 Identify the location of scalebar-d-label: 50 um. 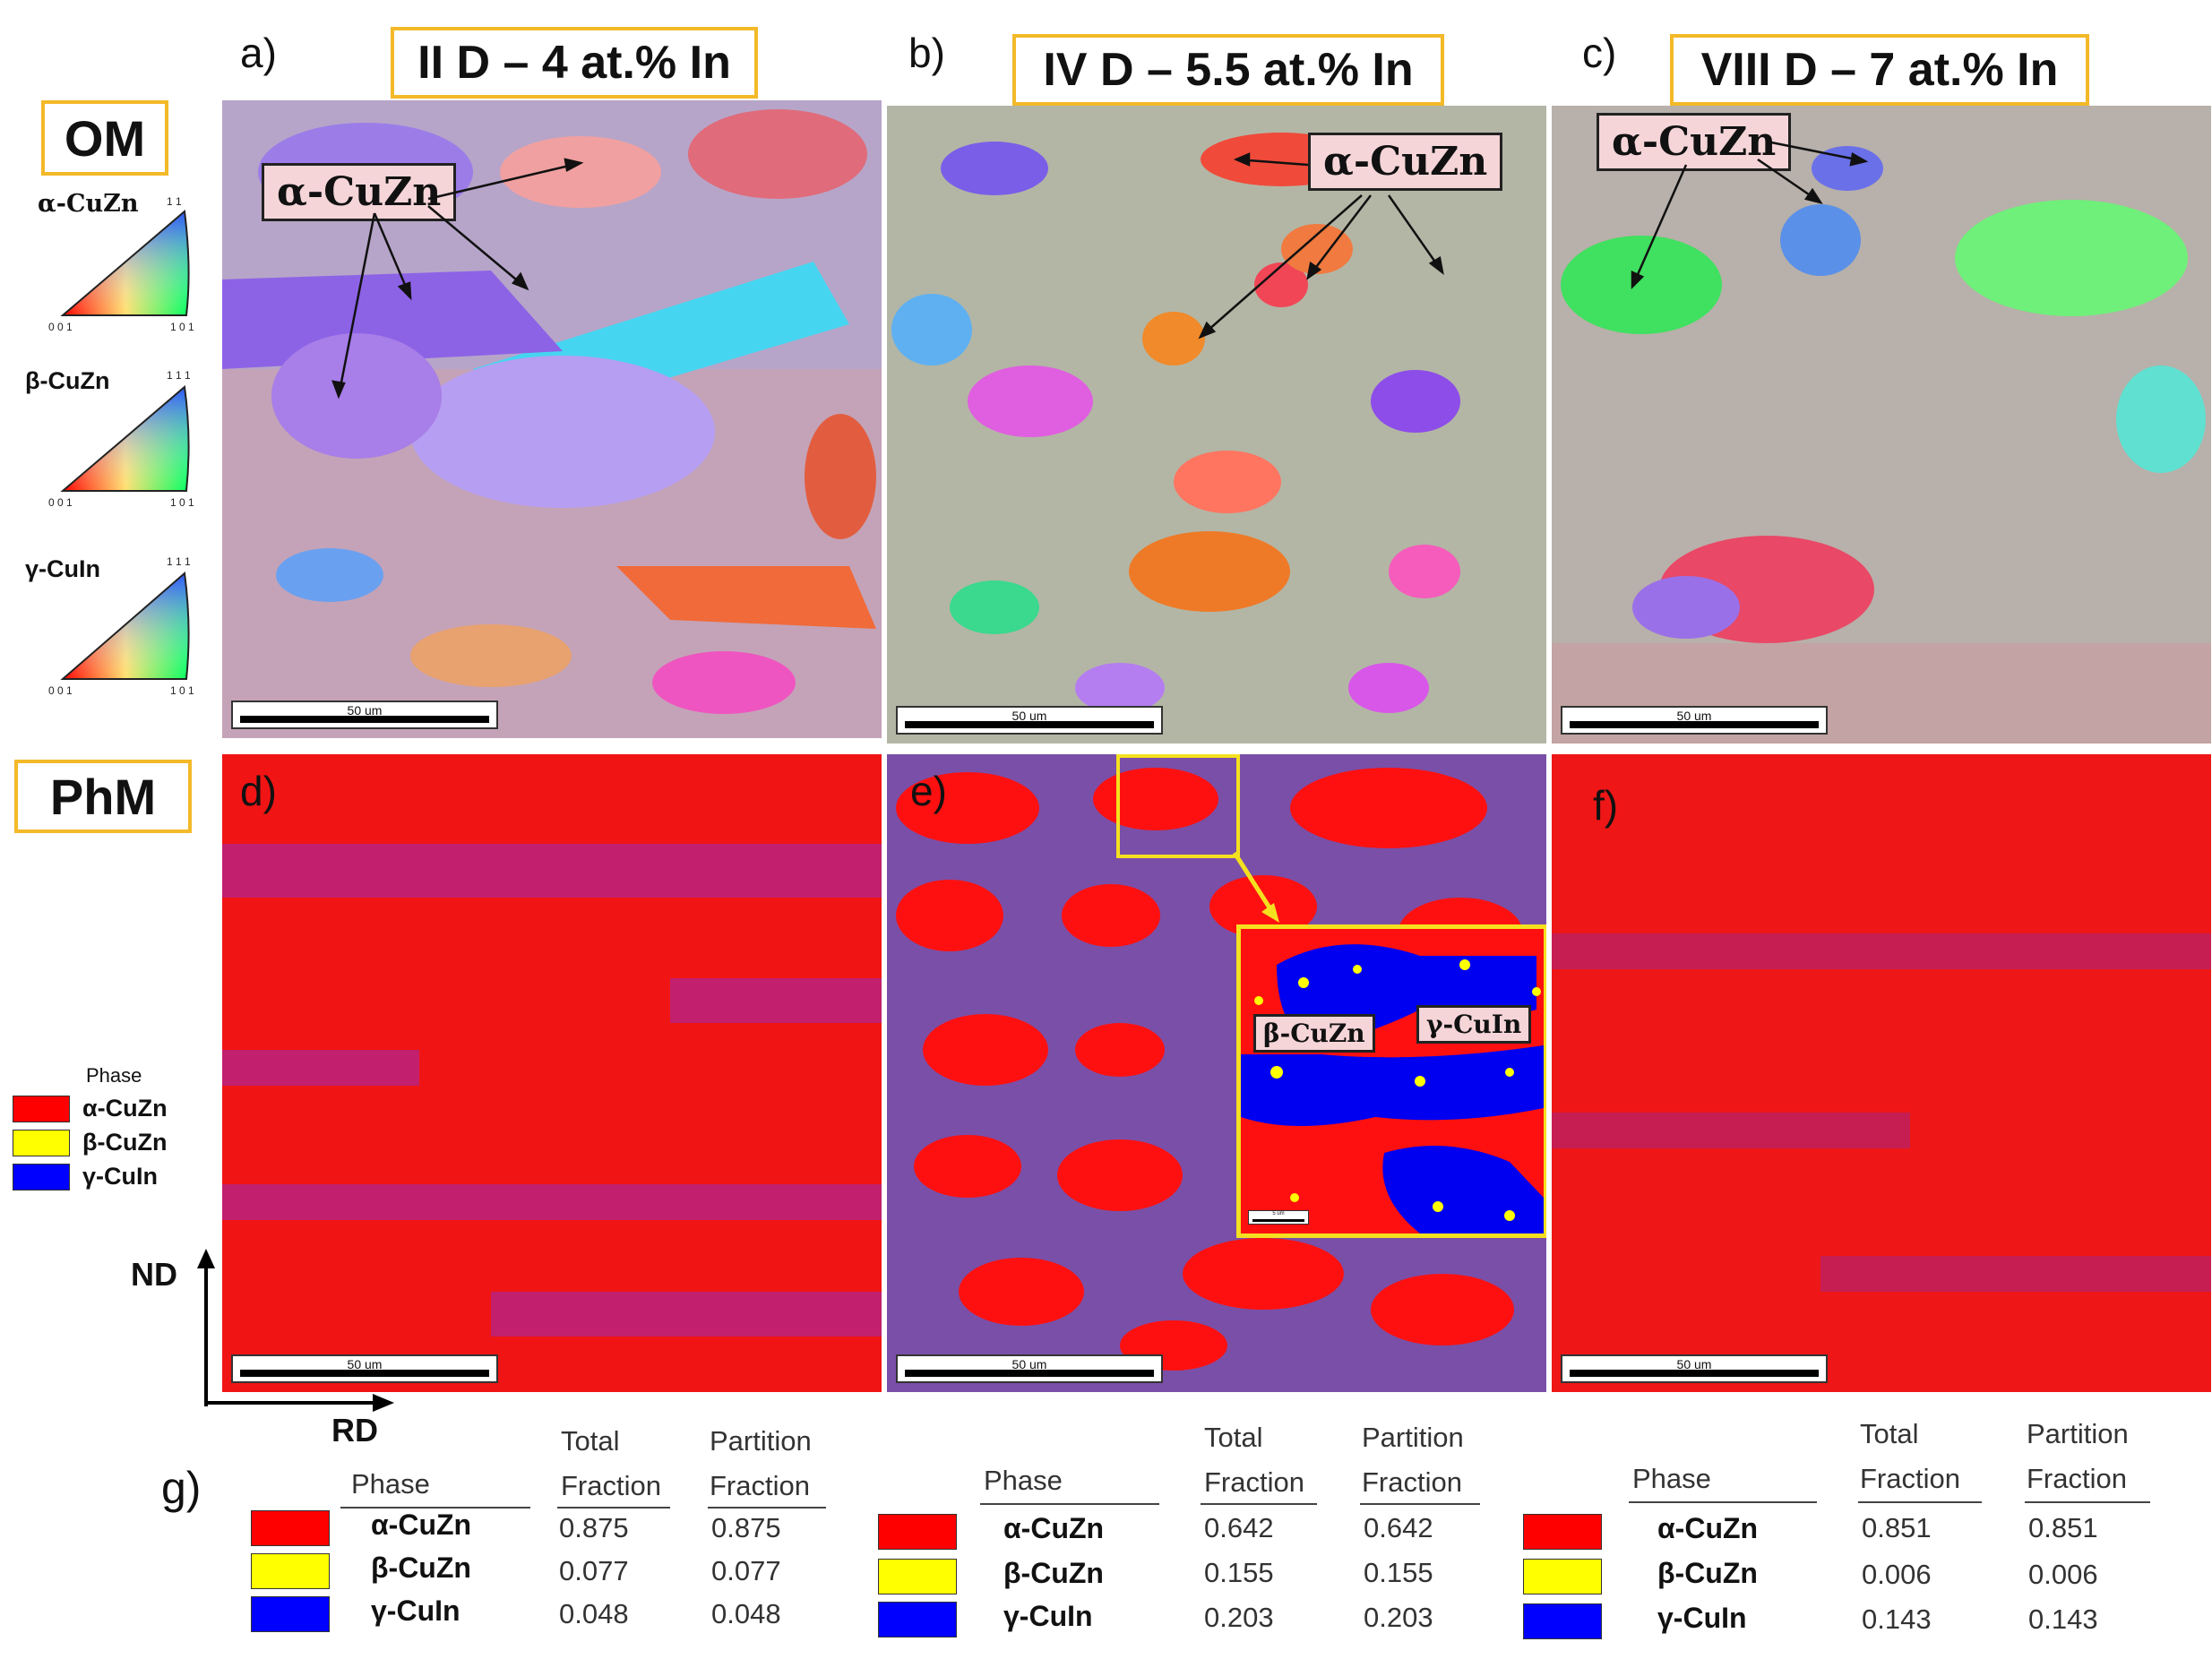
(365, 1364).